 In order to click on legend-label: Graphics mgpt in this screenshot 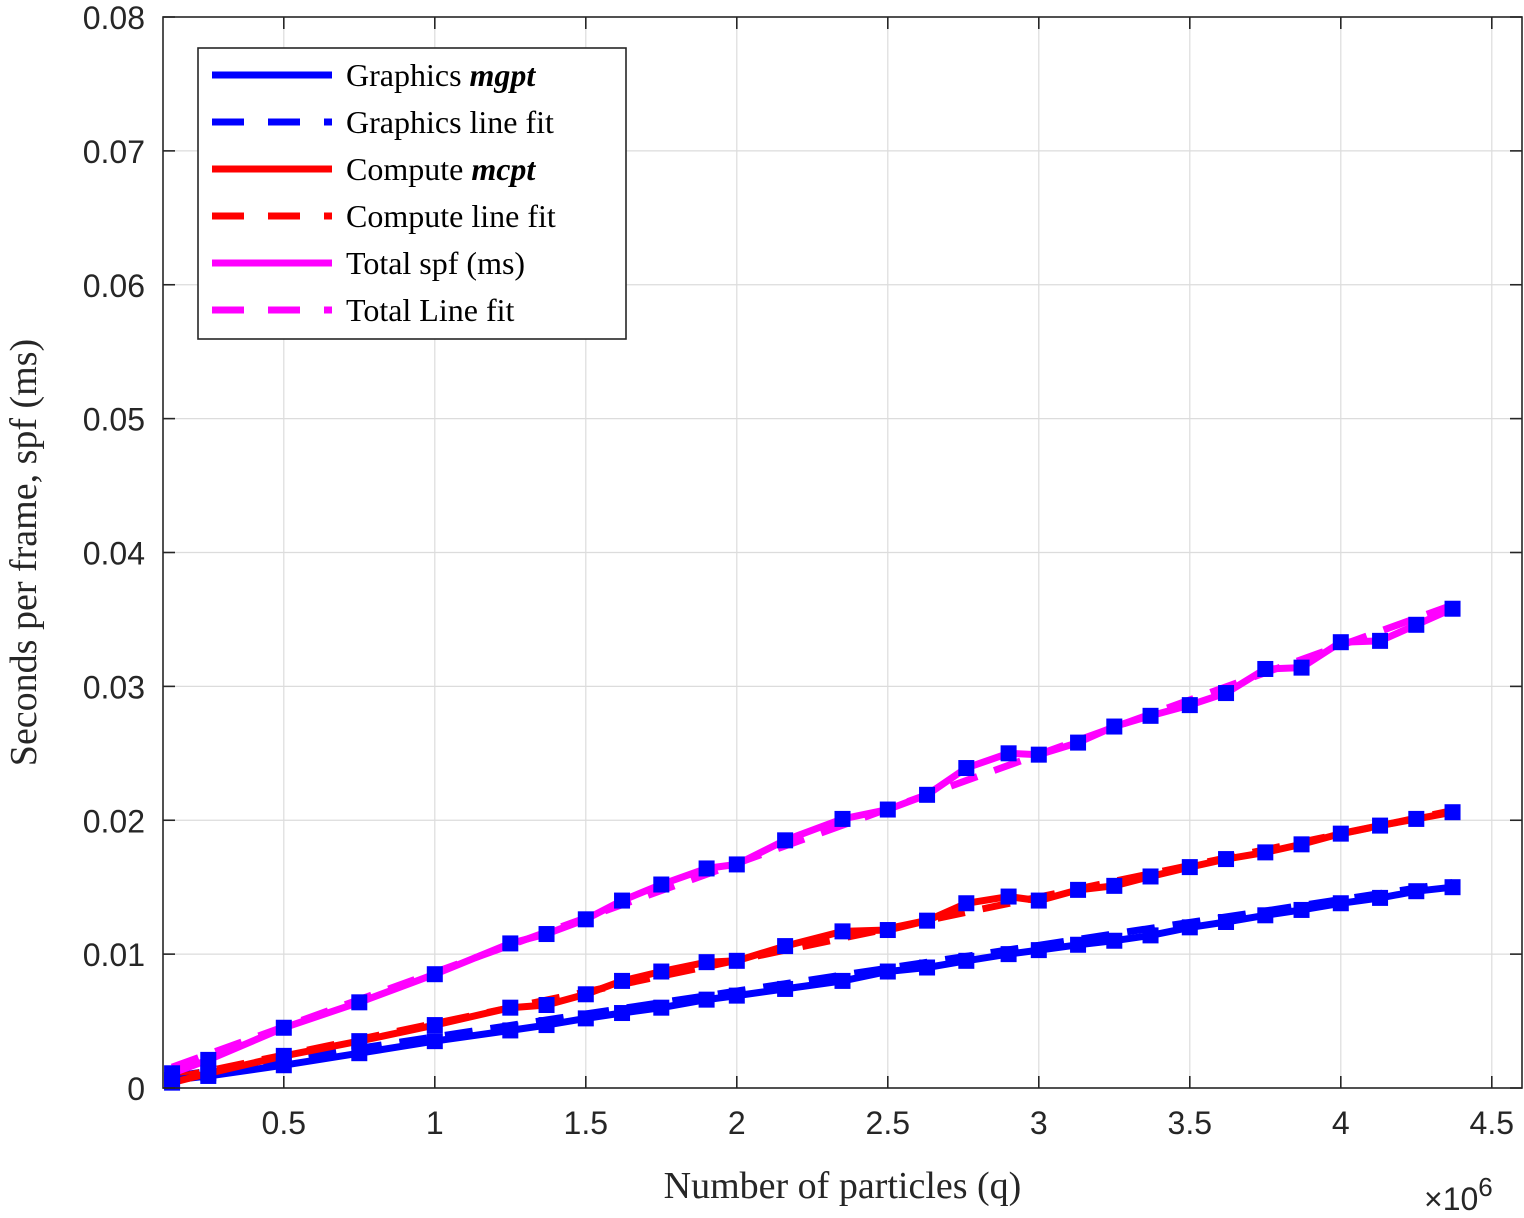, I will do `click(441, 75)`.